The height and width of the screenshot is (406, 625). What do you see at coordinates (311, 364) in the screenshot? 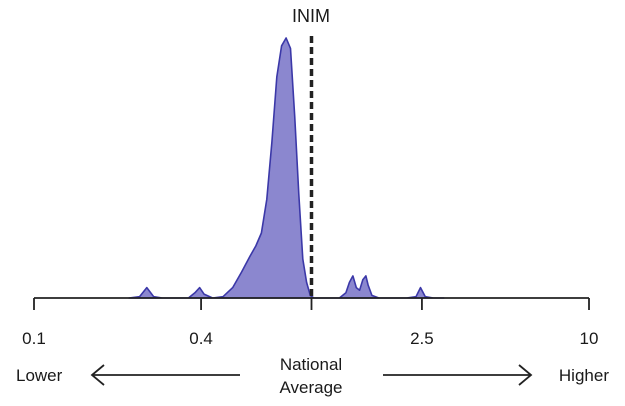
I see `national-label: National` at bounding box center [311, 364].